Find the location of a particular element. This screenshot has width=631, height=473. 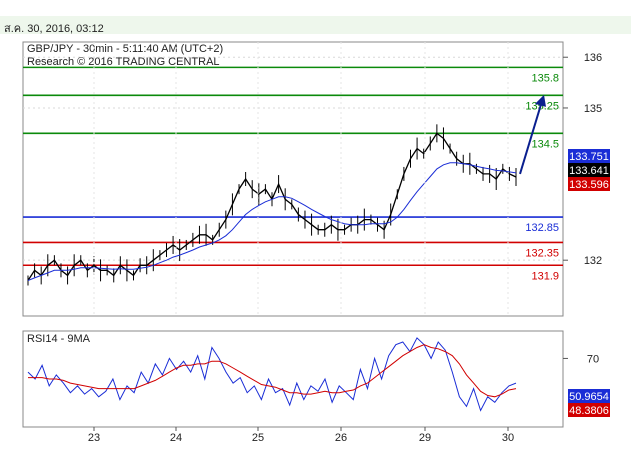

rsi-series is located at coordinates (272, 374).